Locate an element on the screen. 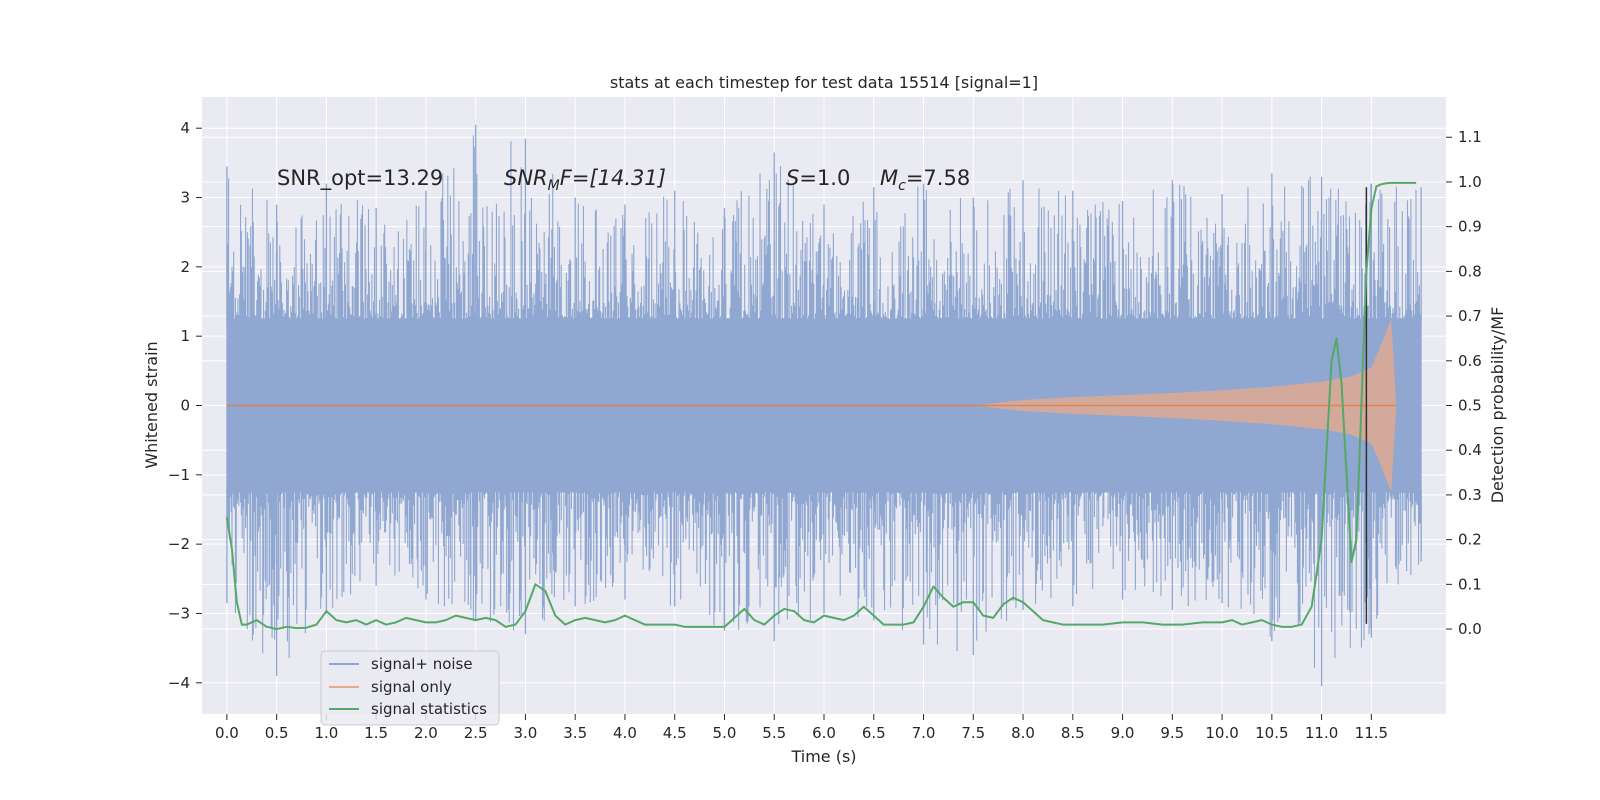 This screenshot has width=1600, height=800. x-tick-label: 10.0 is located at coordinates (1221, 733).